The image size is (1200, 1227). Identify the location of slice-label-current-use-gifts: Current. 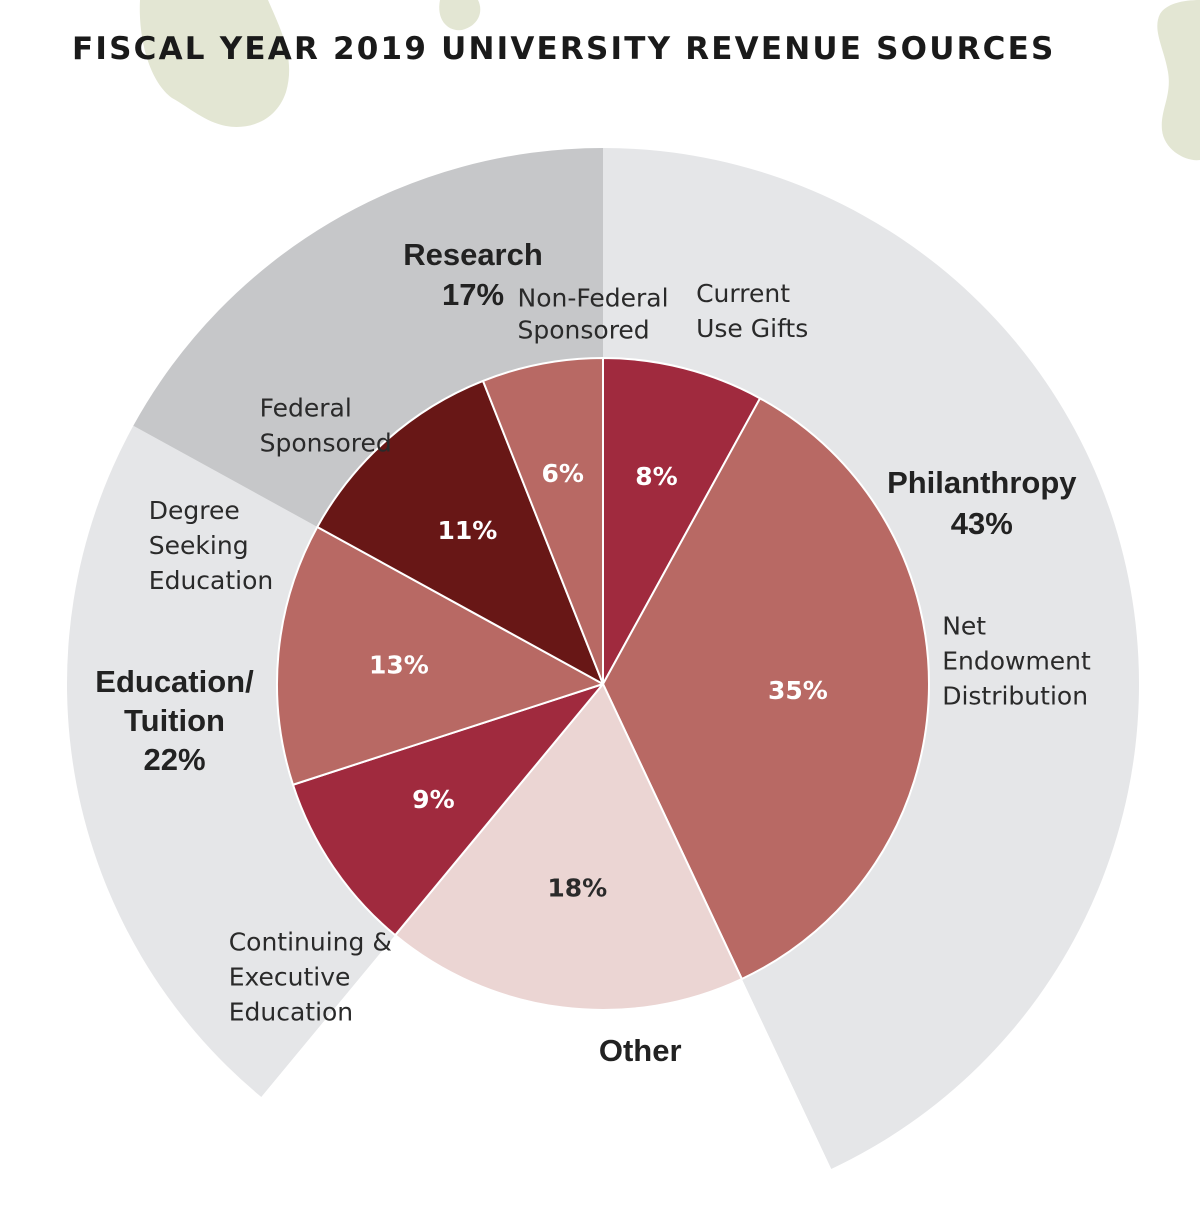
(743, 293).